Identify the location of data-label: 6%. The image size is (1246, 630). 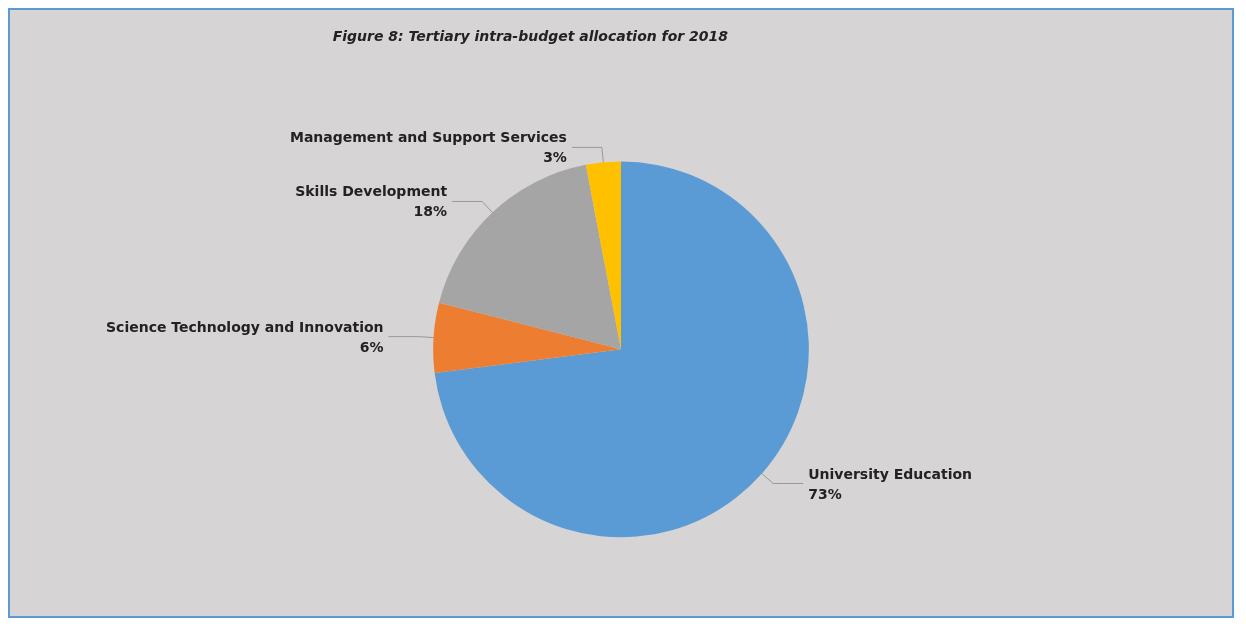
(371, 346).